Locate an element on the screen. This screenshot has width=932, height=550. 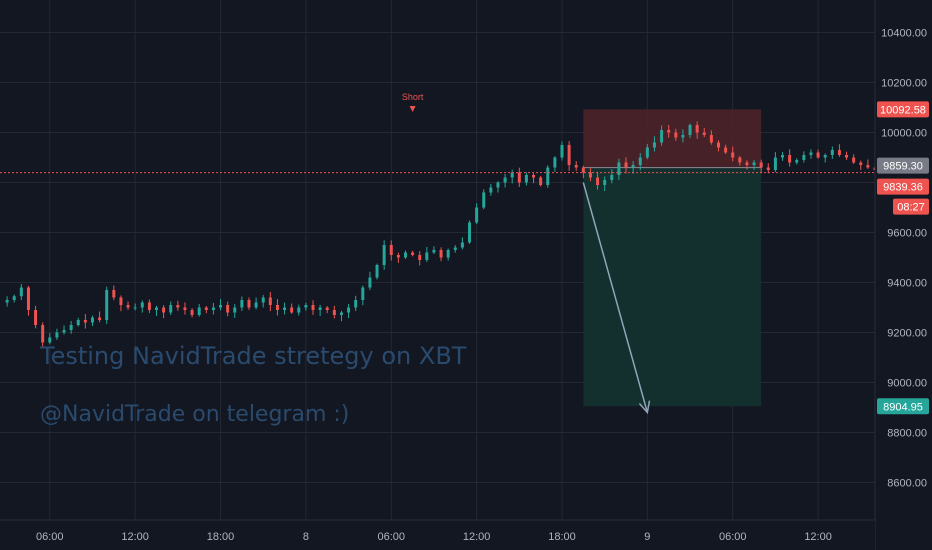
countdown-tag-text: 08:27 is located at coordinates (911, 208).